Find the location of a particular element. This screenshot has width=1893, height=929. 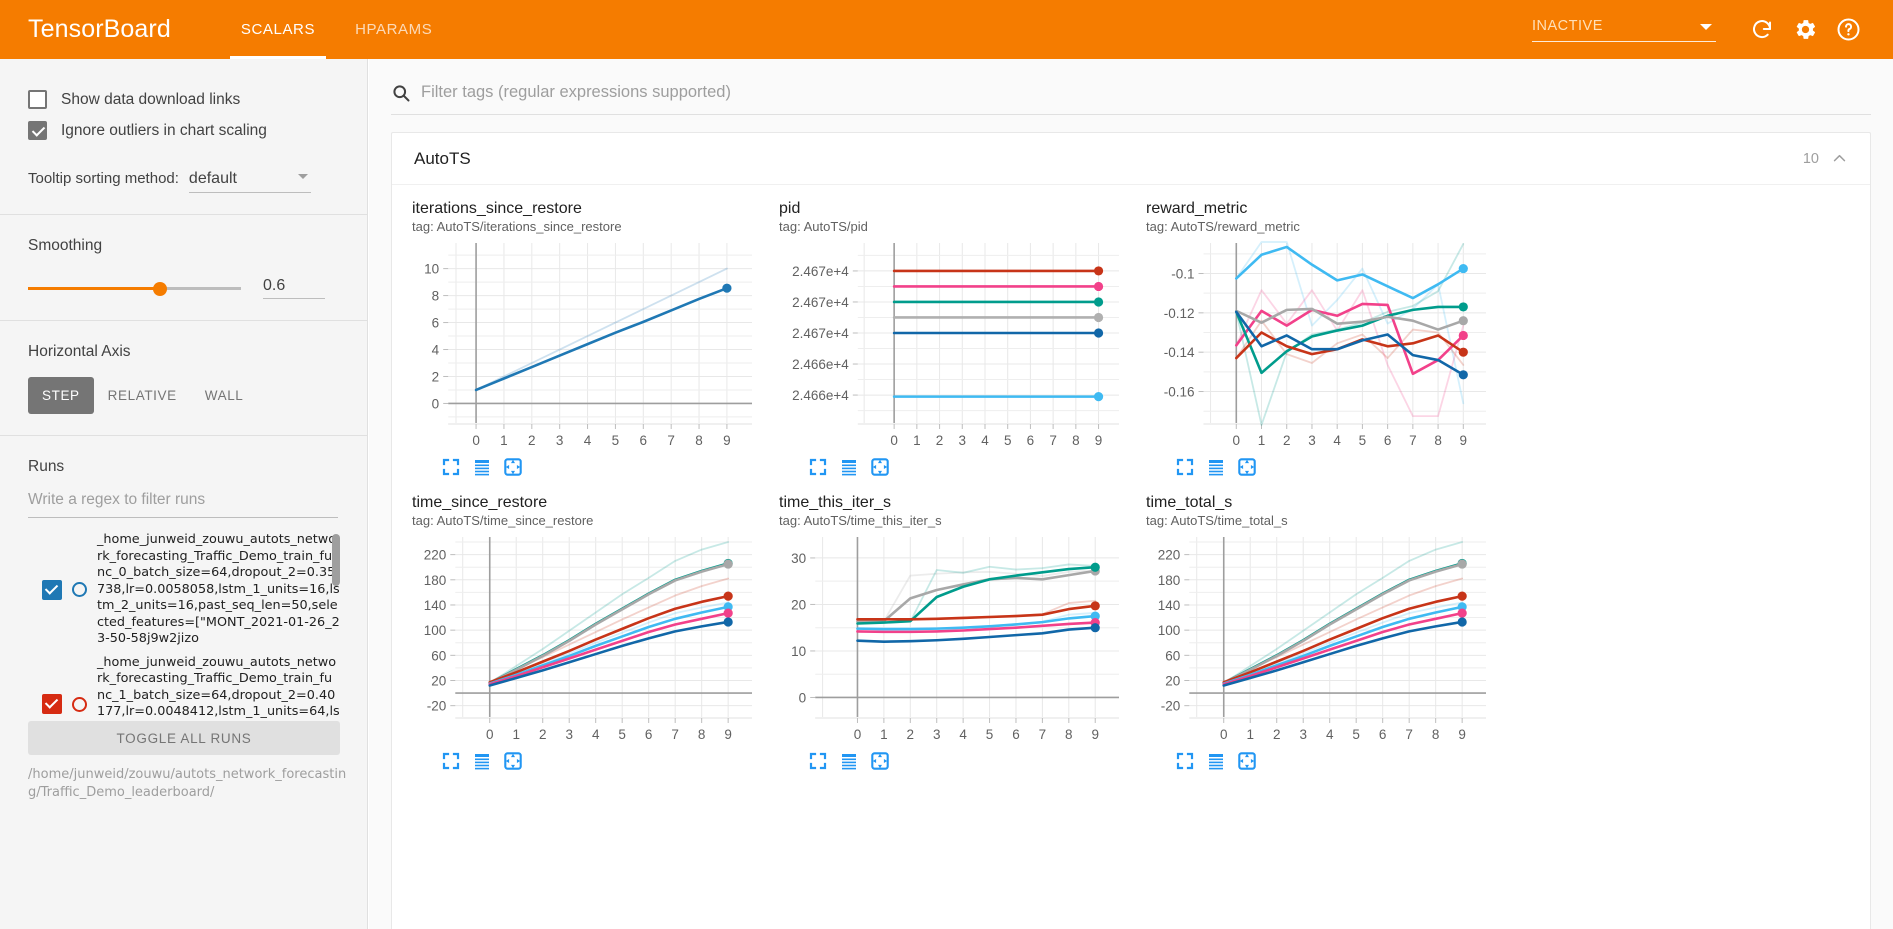

gear-icon is located at coordinates (1805, 30).